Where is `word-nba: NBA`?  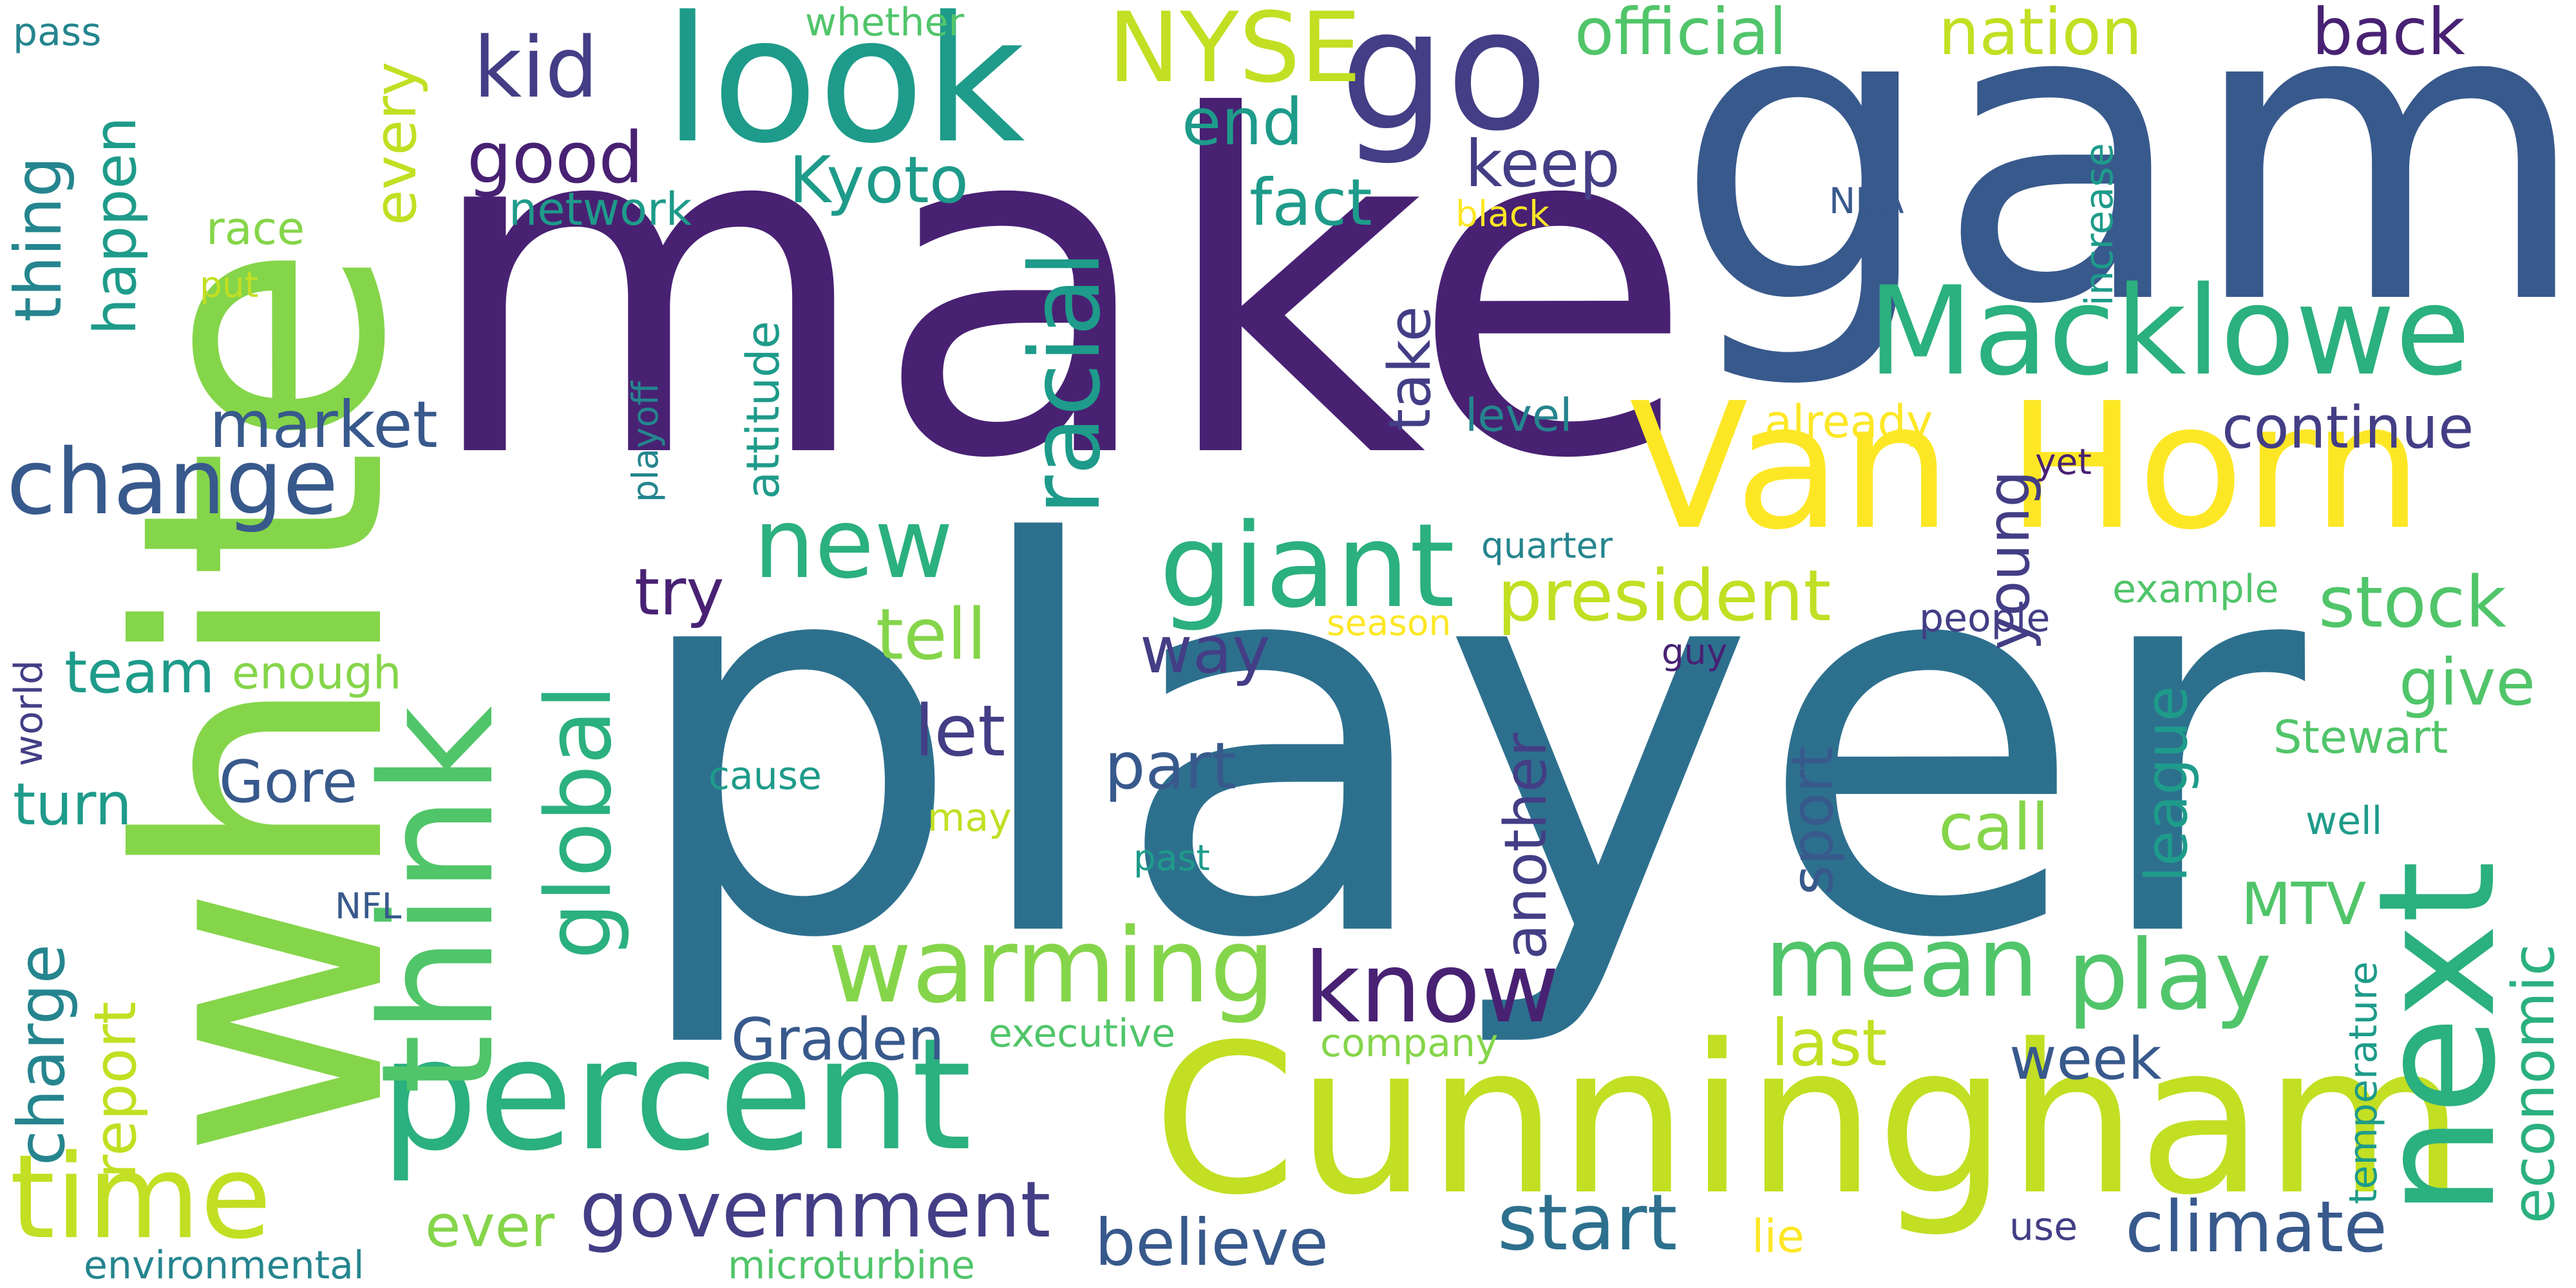
word-nba: NBA is located at coordinates (1867, 201).